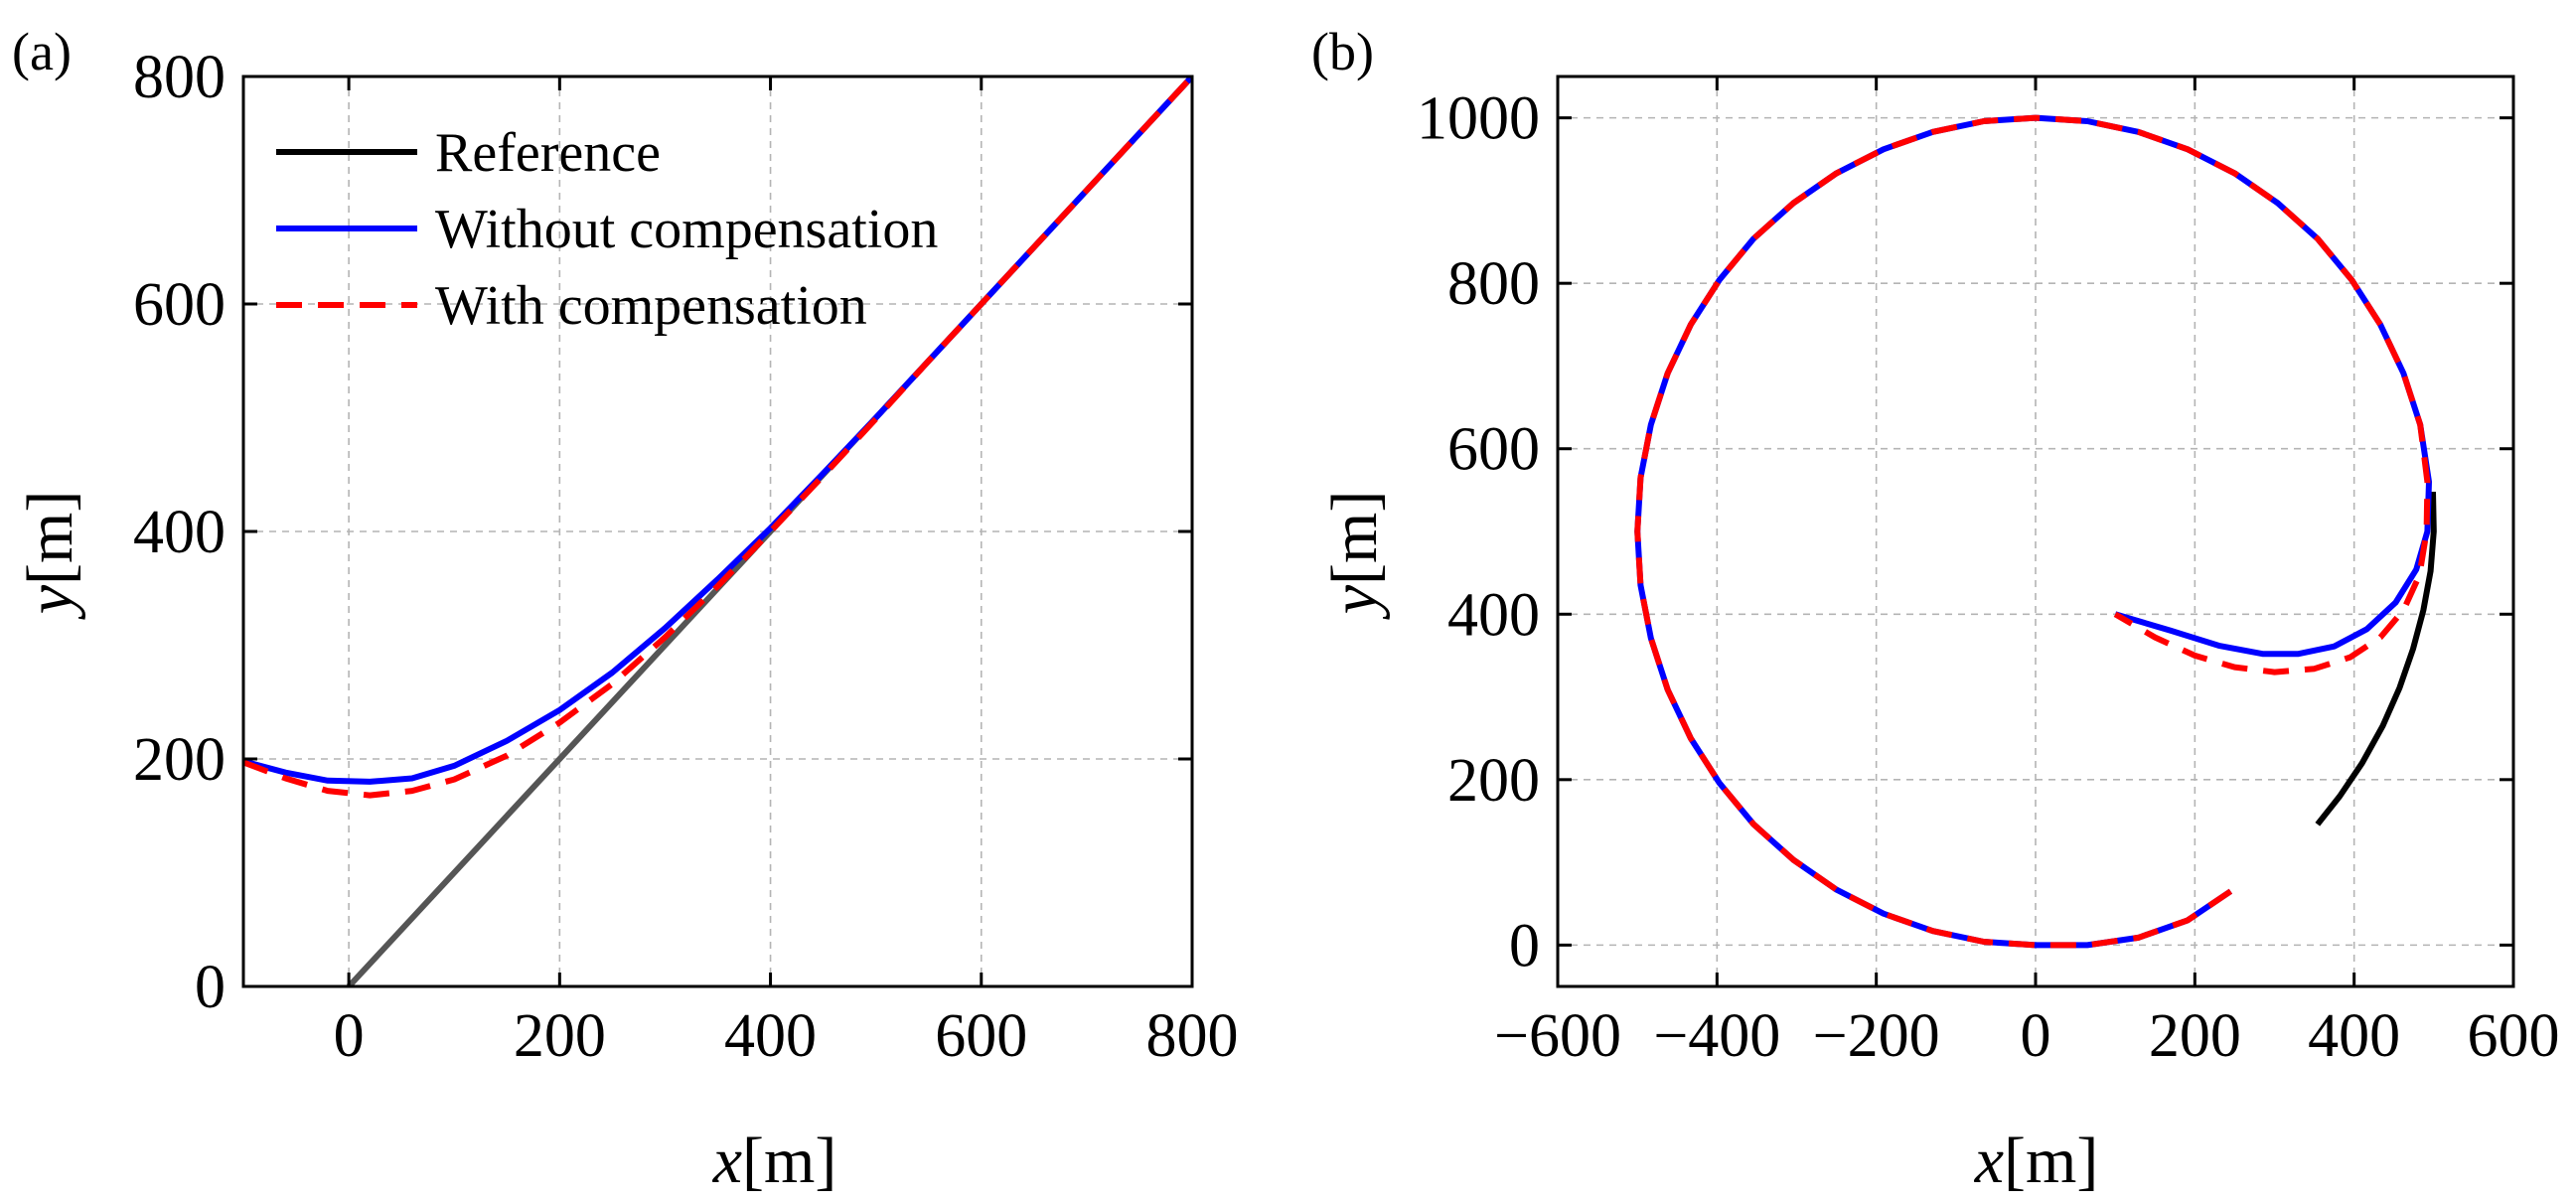 The image size is (2576, 1203). I want to click on panel-b-tag: (b), so click(1342, 51).